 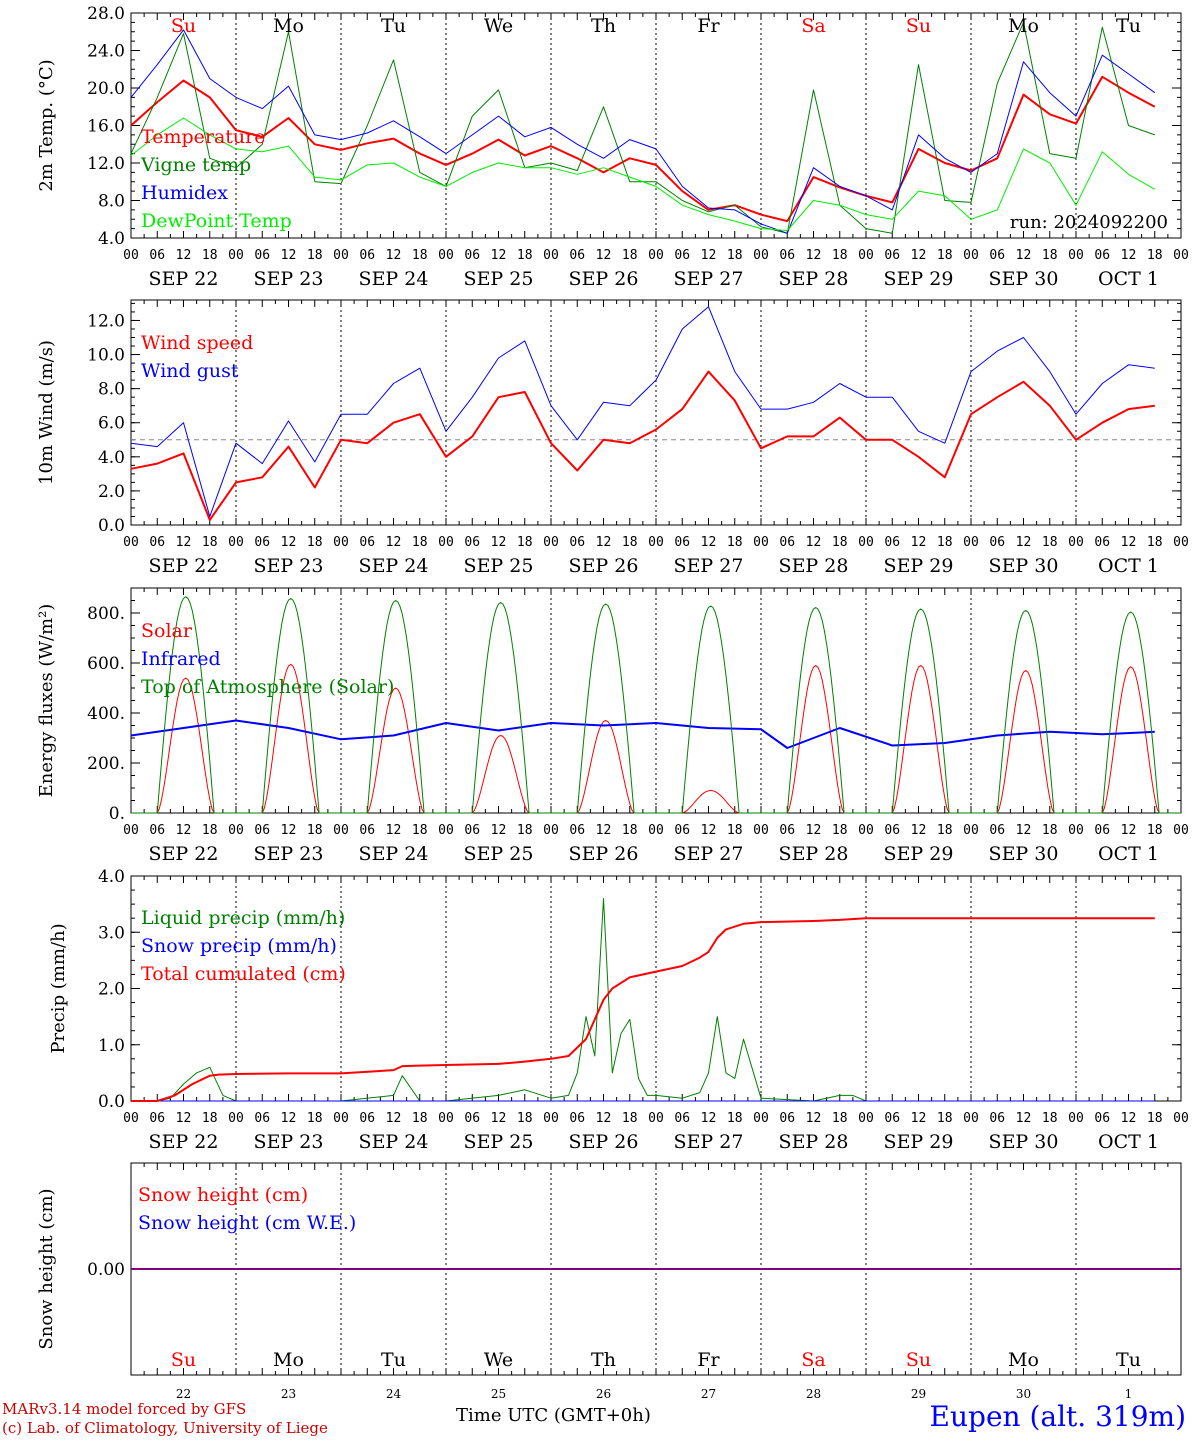 What do you see at coordinates (1057, 1416) in the screenshot?
I see `location-title: Eupen (alt. 319m)` at bounding box center [1057, 1416].